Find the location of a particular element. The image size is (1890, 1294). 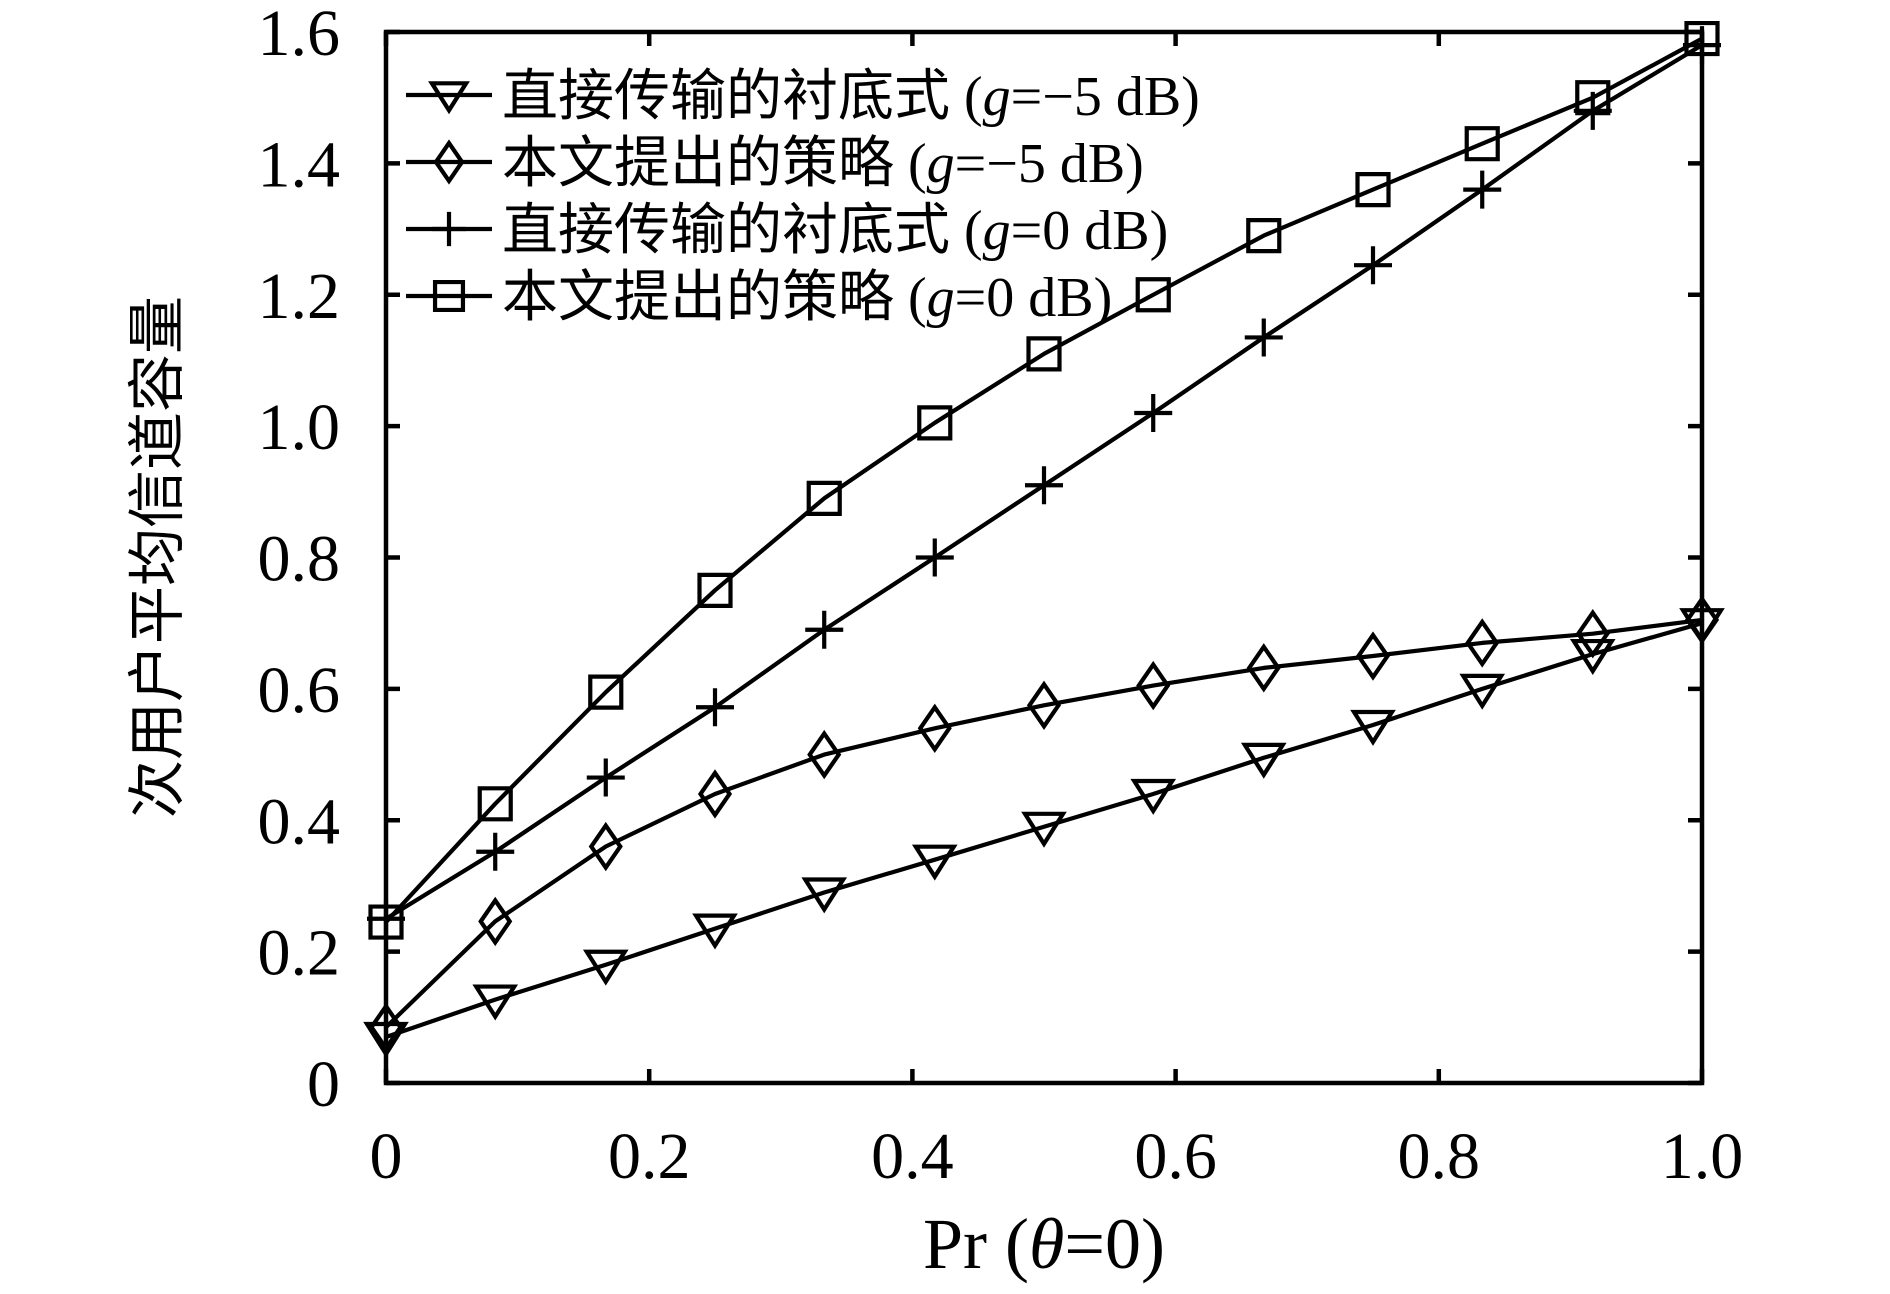

legend-label-direct-underlay-gm5: 直接传输的衬底式 (g=−5 dB) is located at coordinates (851, 97).